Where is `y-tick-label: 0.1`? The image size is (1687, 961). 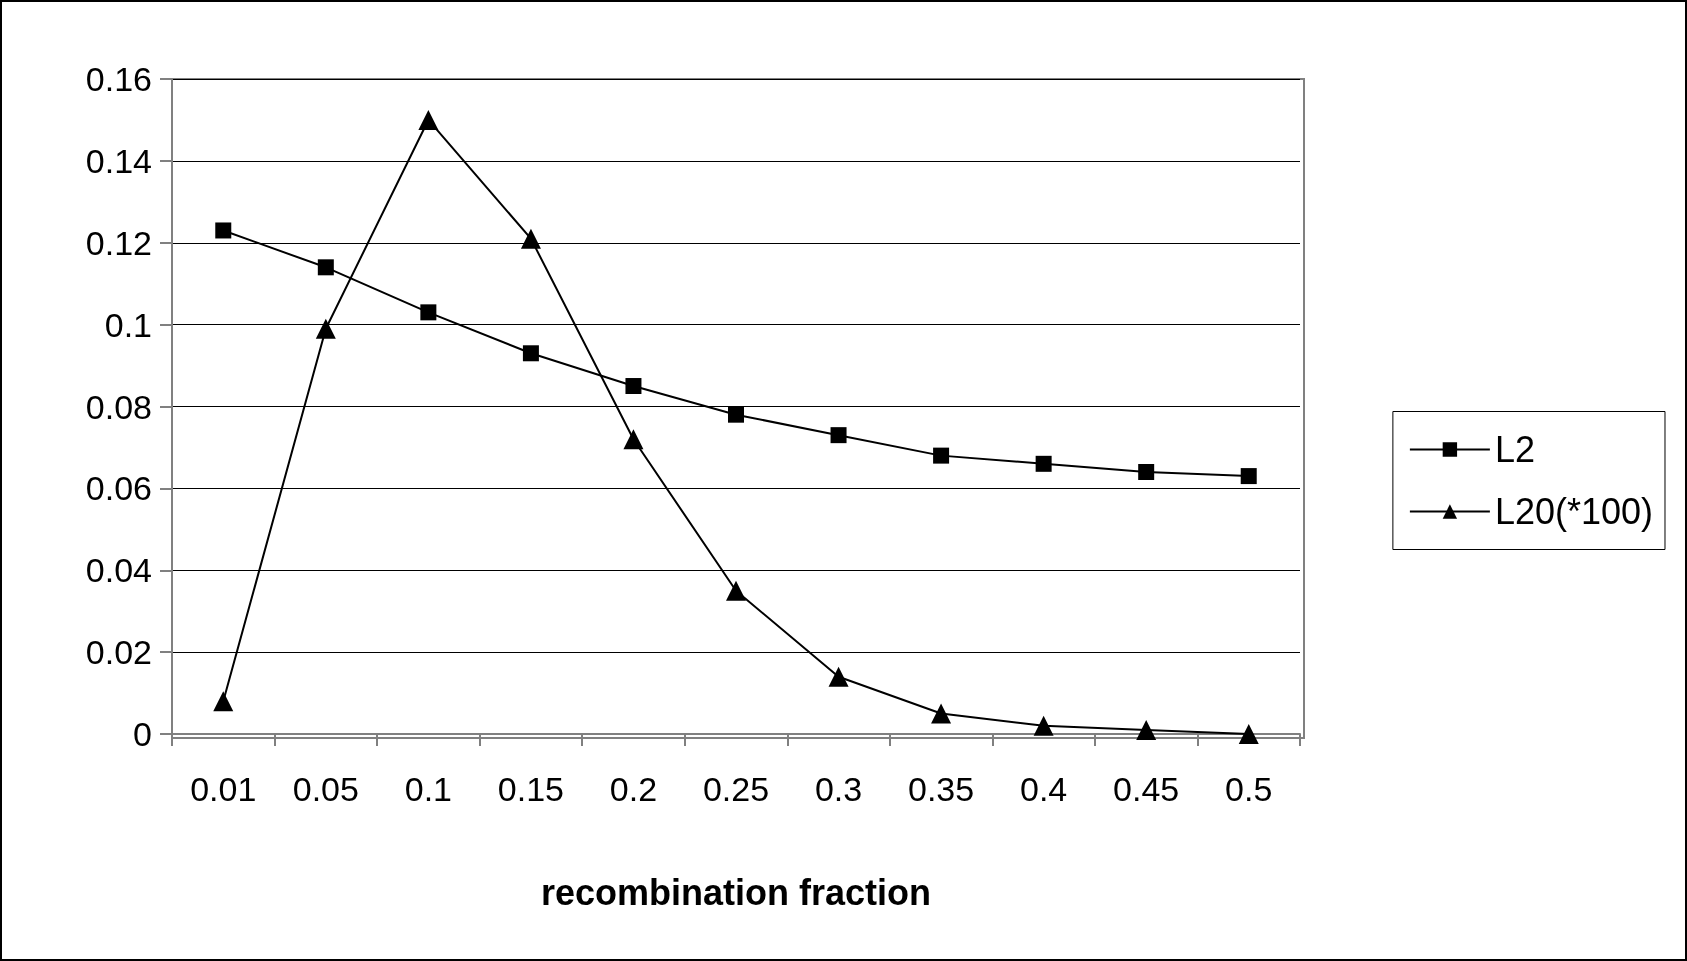
y-tick-label: 0.1 is located at coordinates (128, 324).